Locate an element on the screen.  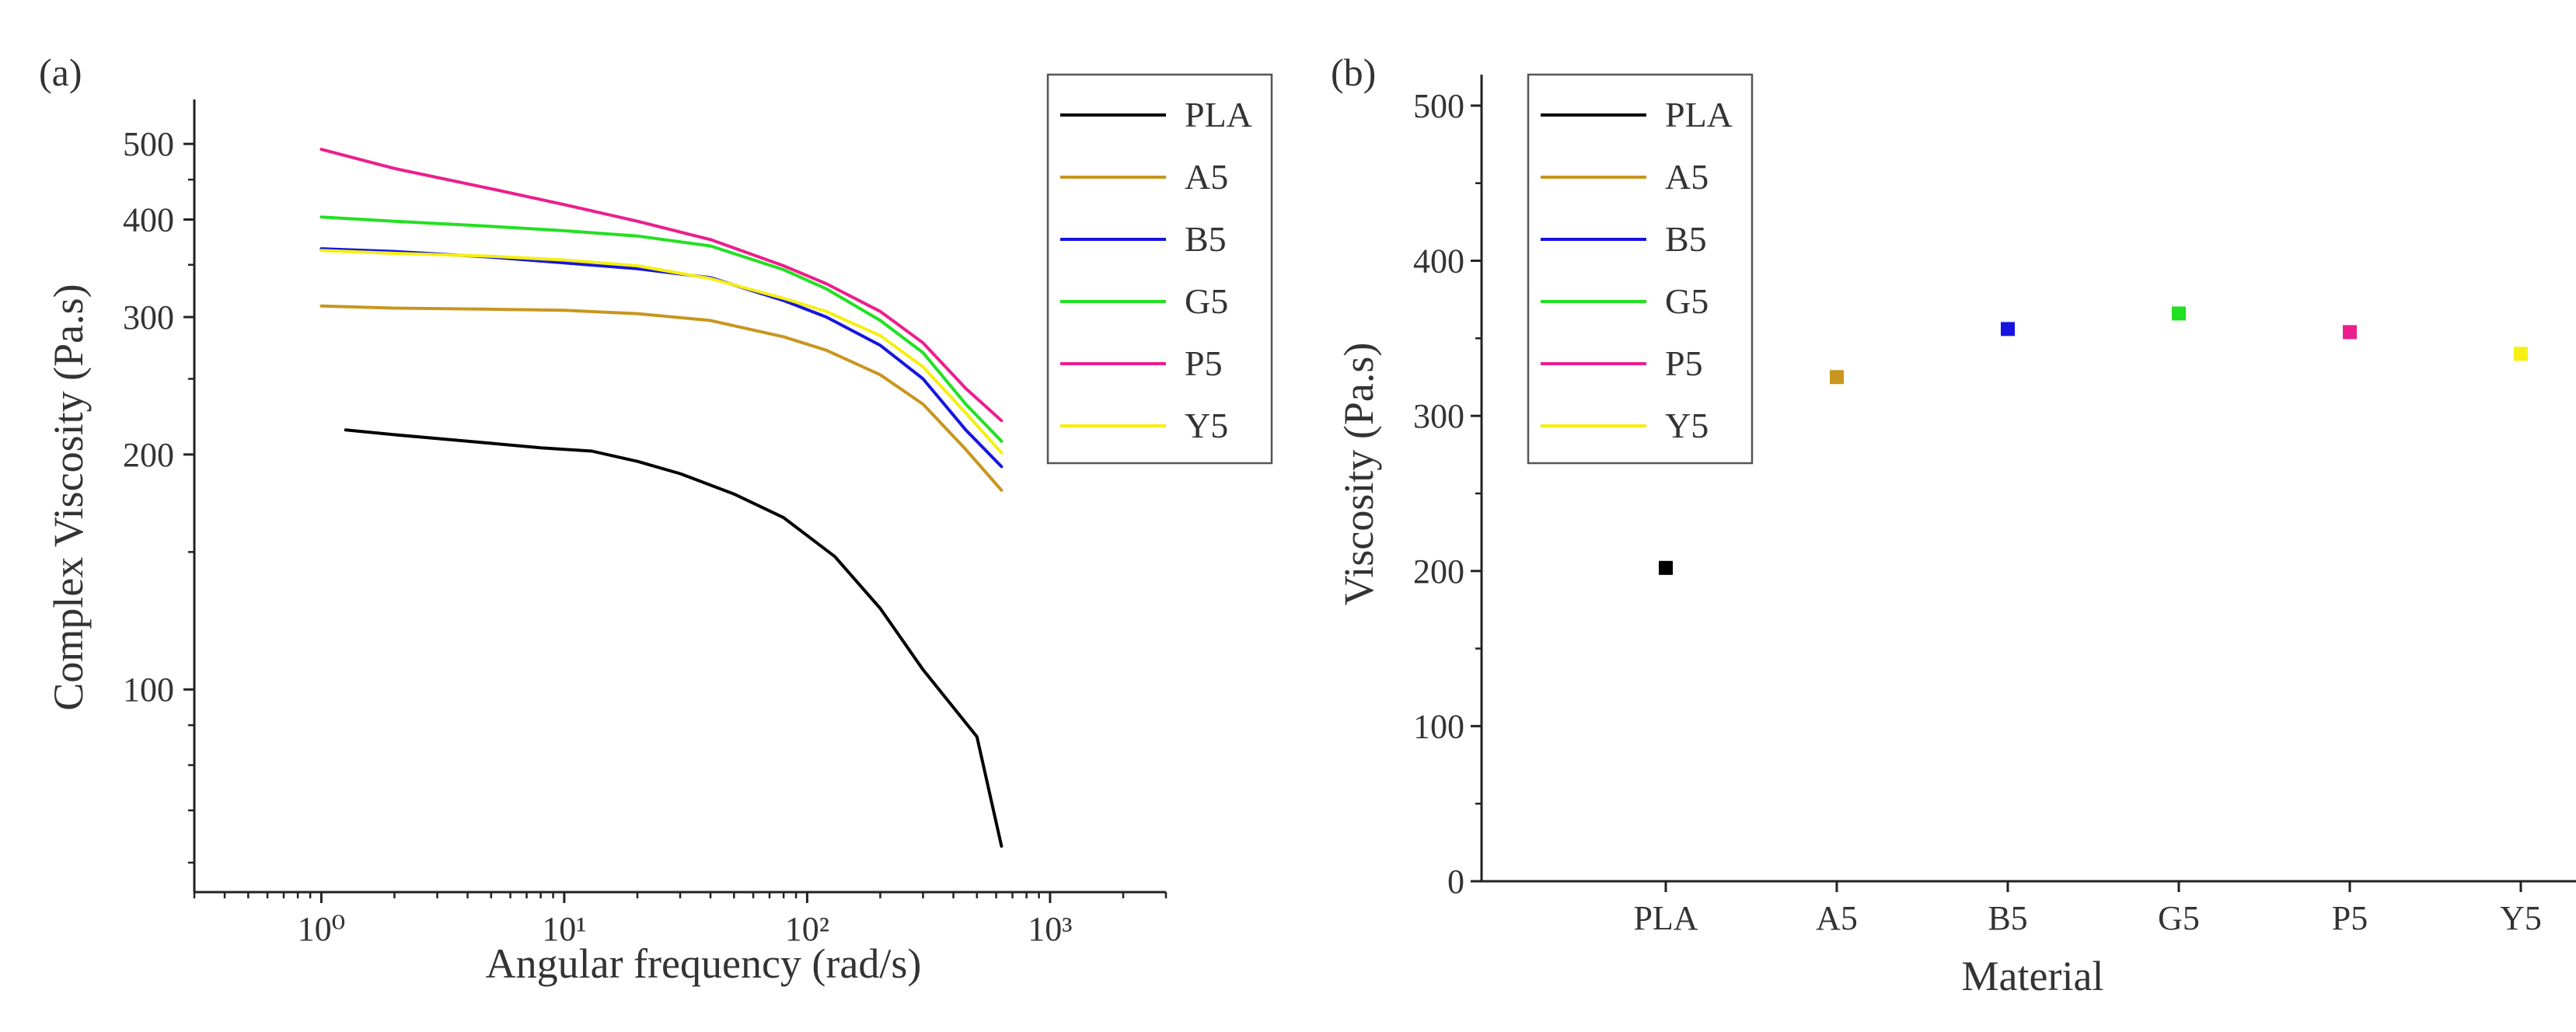
panel-b-legend: PLA A5 B5 G5 P5 Y5 is located at coordinates (1641, 269).